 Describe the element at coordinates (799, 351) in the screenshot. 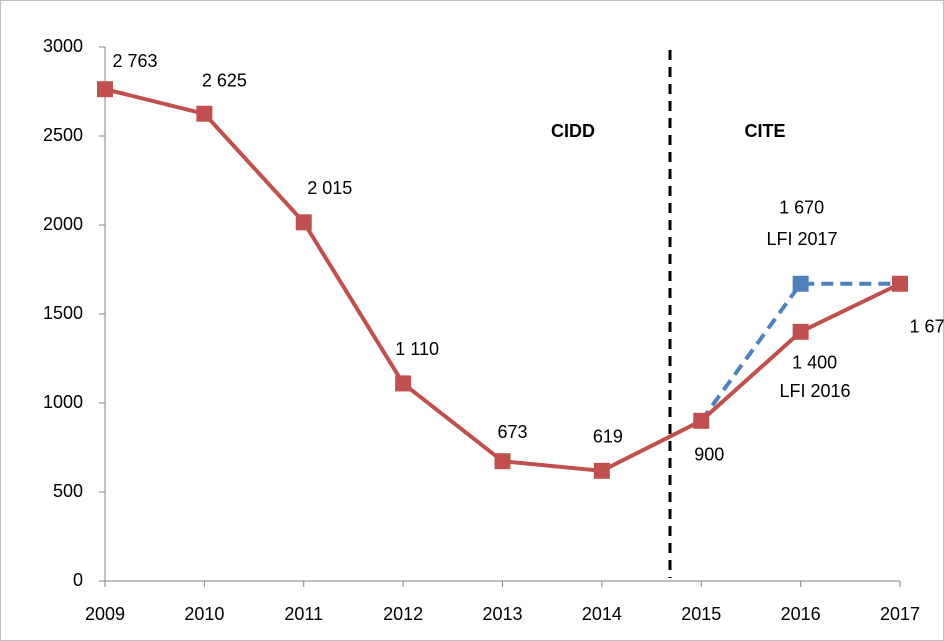

I see `series-line` at that location.